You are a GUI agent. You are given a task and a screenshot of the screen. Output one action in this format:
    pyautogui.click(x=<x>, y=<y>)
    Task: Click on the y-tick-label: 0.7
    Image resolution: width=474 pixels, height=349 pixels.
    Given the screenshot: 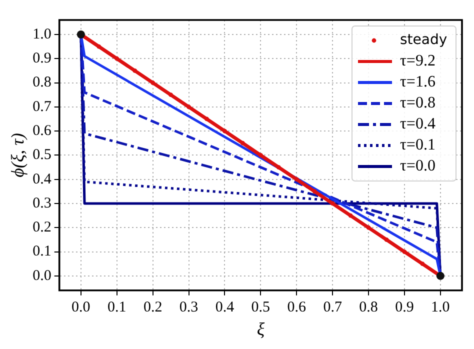 What is the action you would take?
    pyautogui.click(x=42, y=106)
    